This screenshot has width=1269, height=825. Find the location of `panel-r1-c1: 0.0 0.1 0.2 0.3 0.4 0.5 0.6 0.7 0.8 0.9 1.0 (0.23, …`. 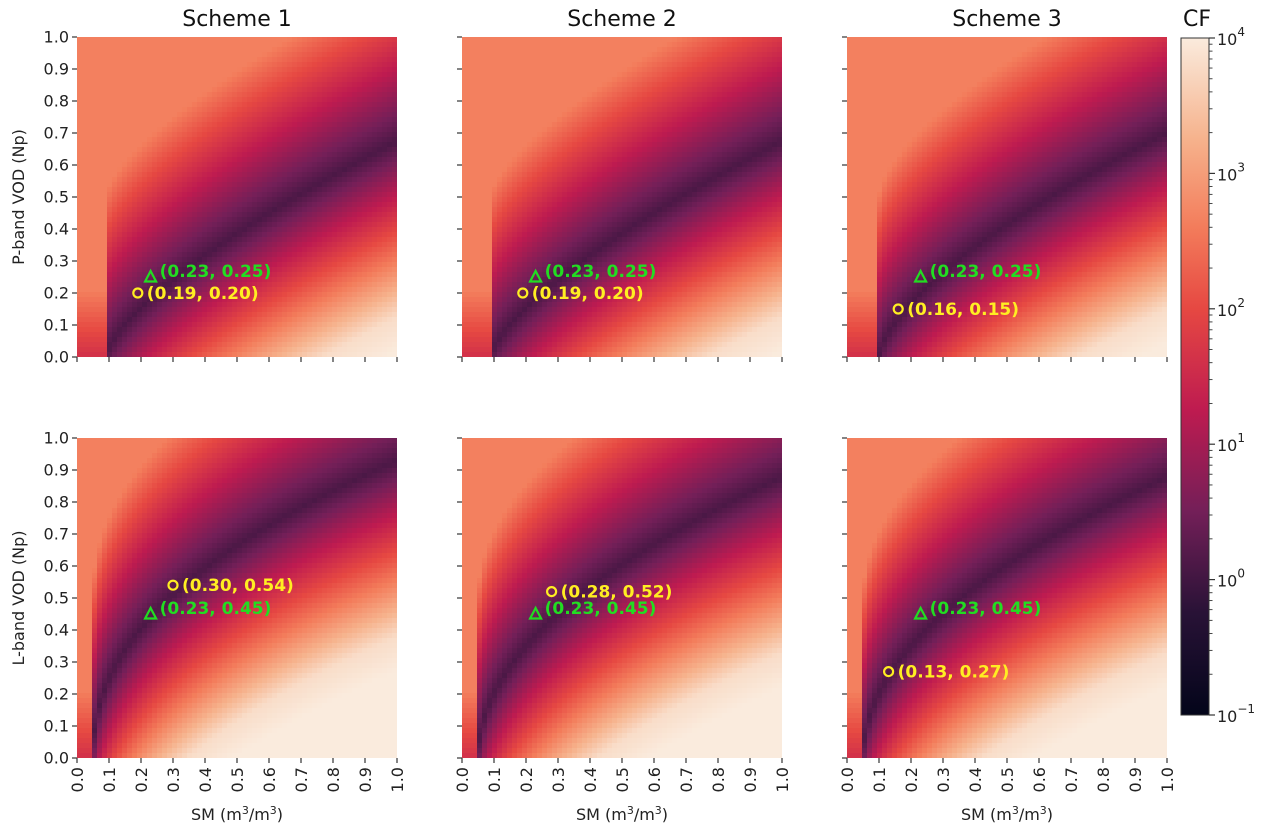

panel-r1-c1: 0.0 0.1 0.2 0.3 0.4 0.5 0.6 0.7 0.8 0.9 1.0 (0.23, … is located at coordinates (622, 614).